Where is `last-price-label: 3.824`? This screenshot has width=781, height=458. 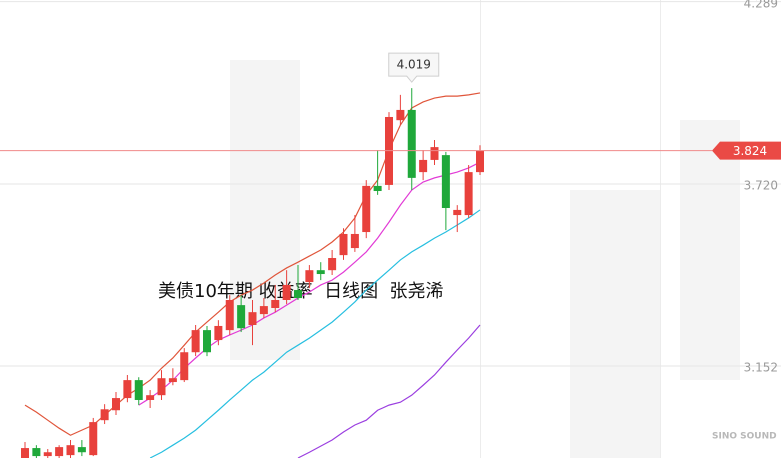
last-price-label: 3.824 is located at coordinates (750, 151).